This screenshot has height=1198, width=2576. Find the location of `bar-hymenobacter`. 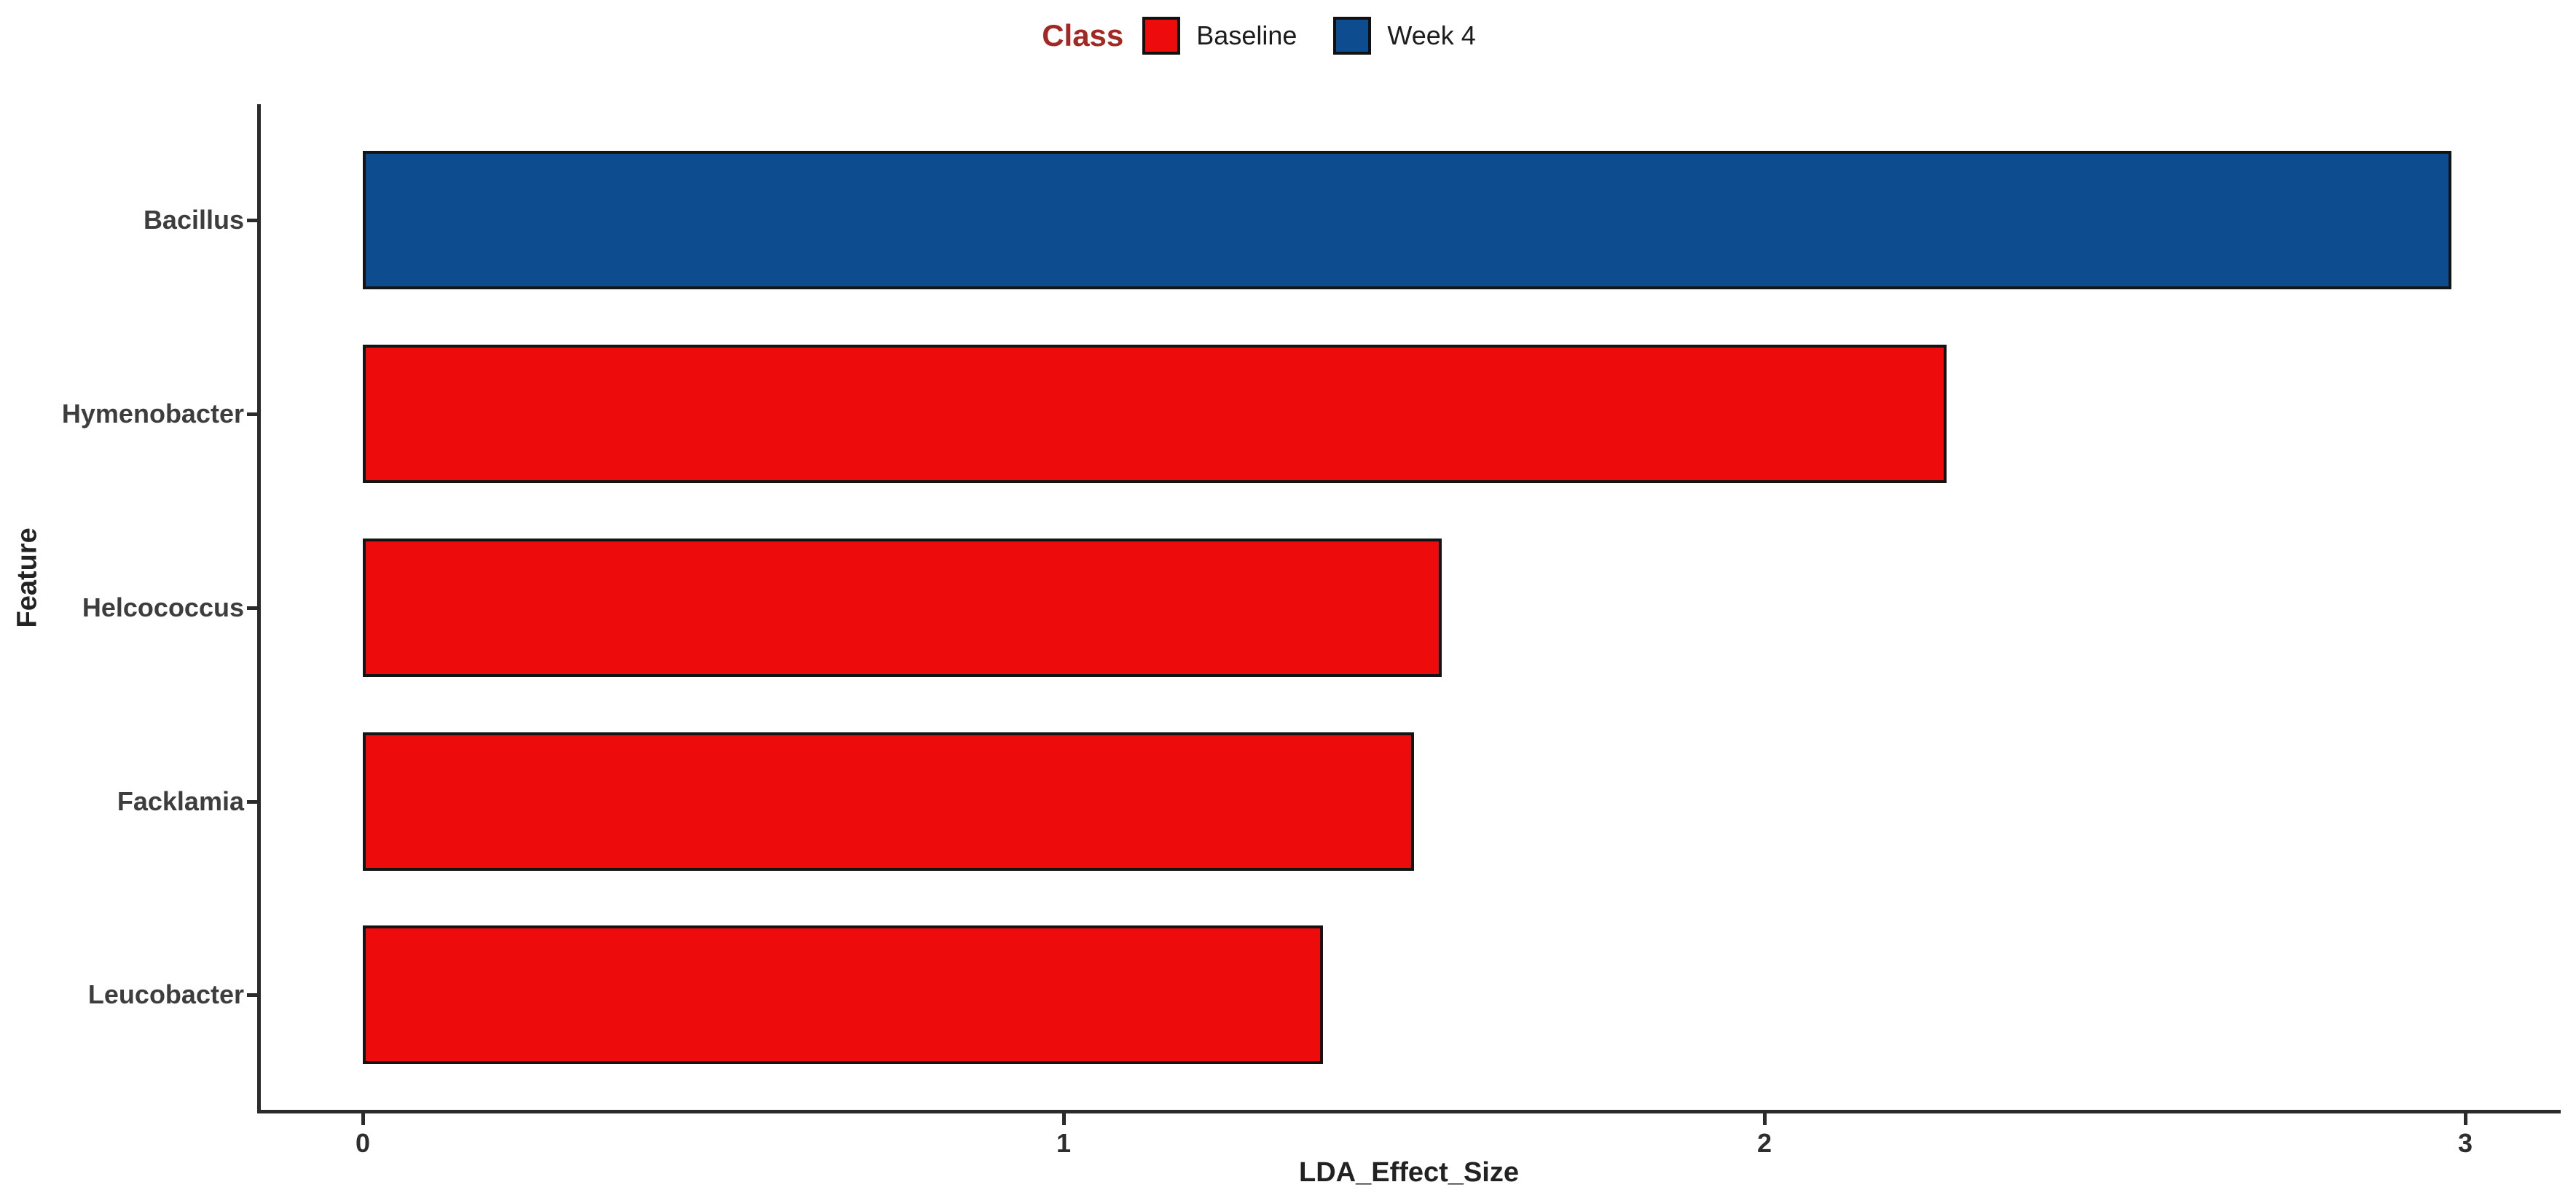

bar-hymenobacter is located at coordinates (1155, 414).